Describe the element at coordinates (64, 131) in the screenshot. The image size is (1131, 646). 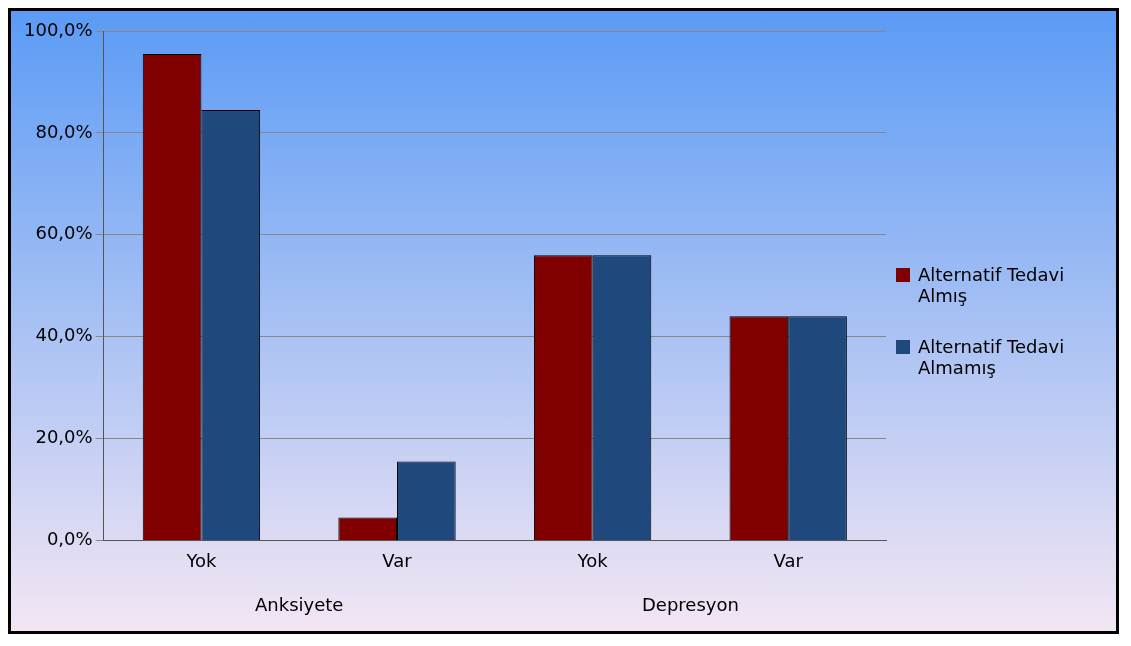
I see `y-tick-label: 80,0%` at that location.